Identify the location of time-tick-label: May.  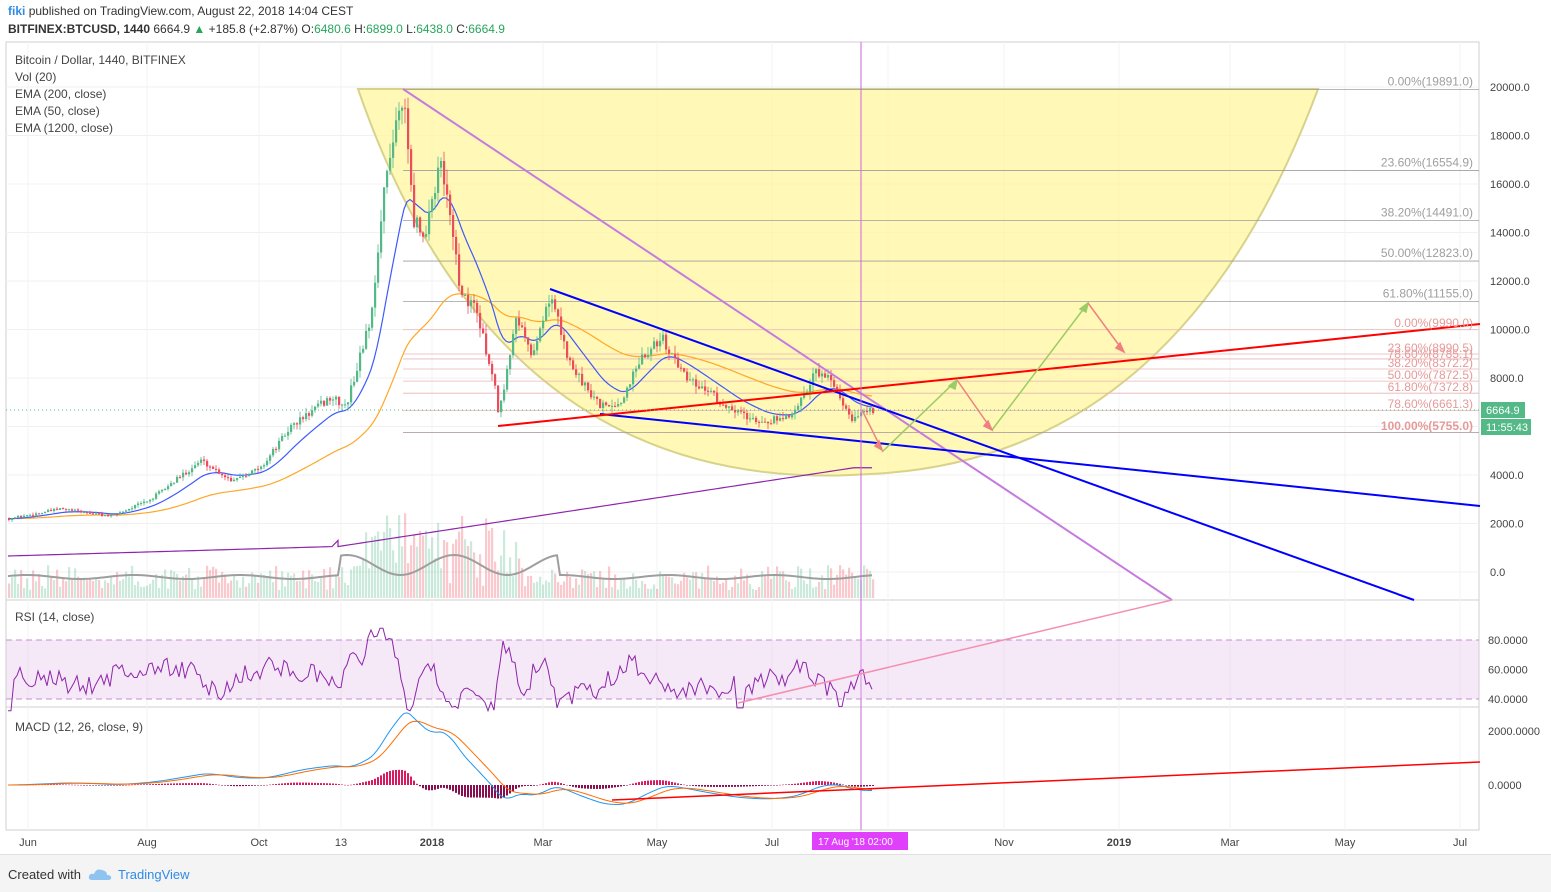
(657, 843).